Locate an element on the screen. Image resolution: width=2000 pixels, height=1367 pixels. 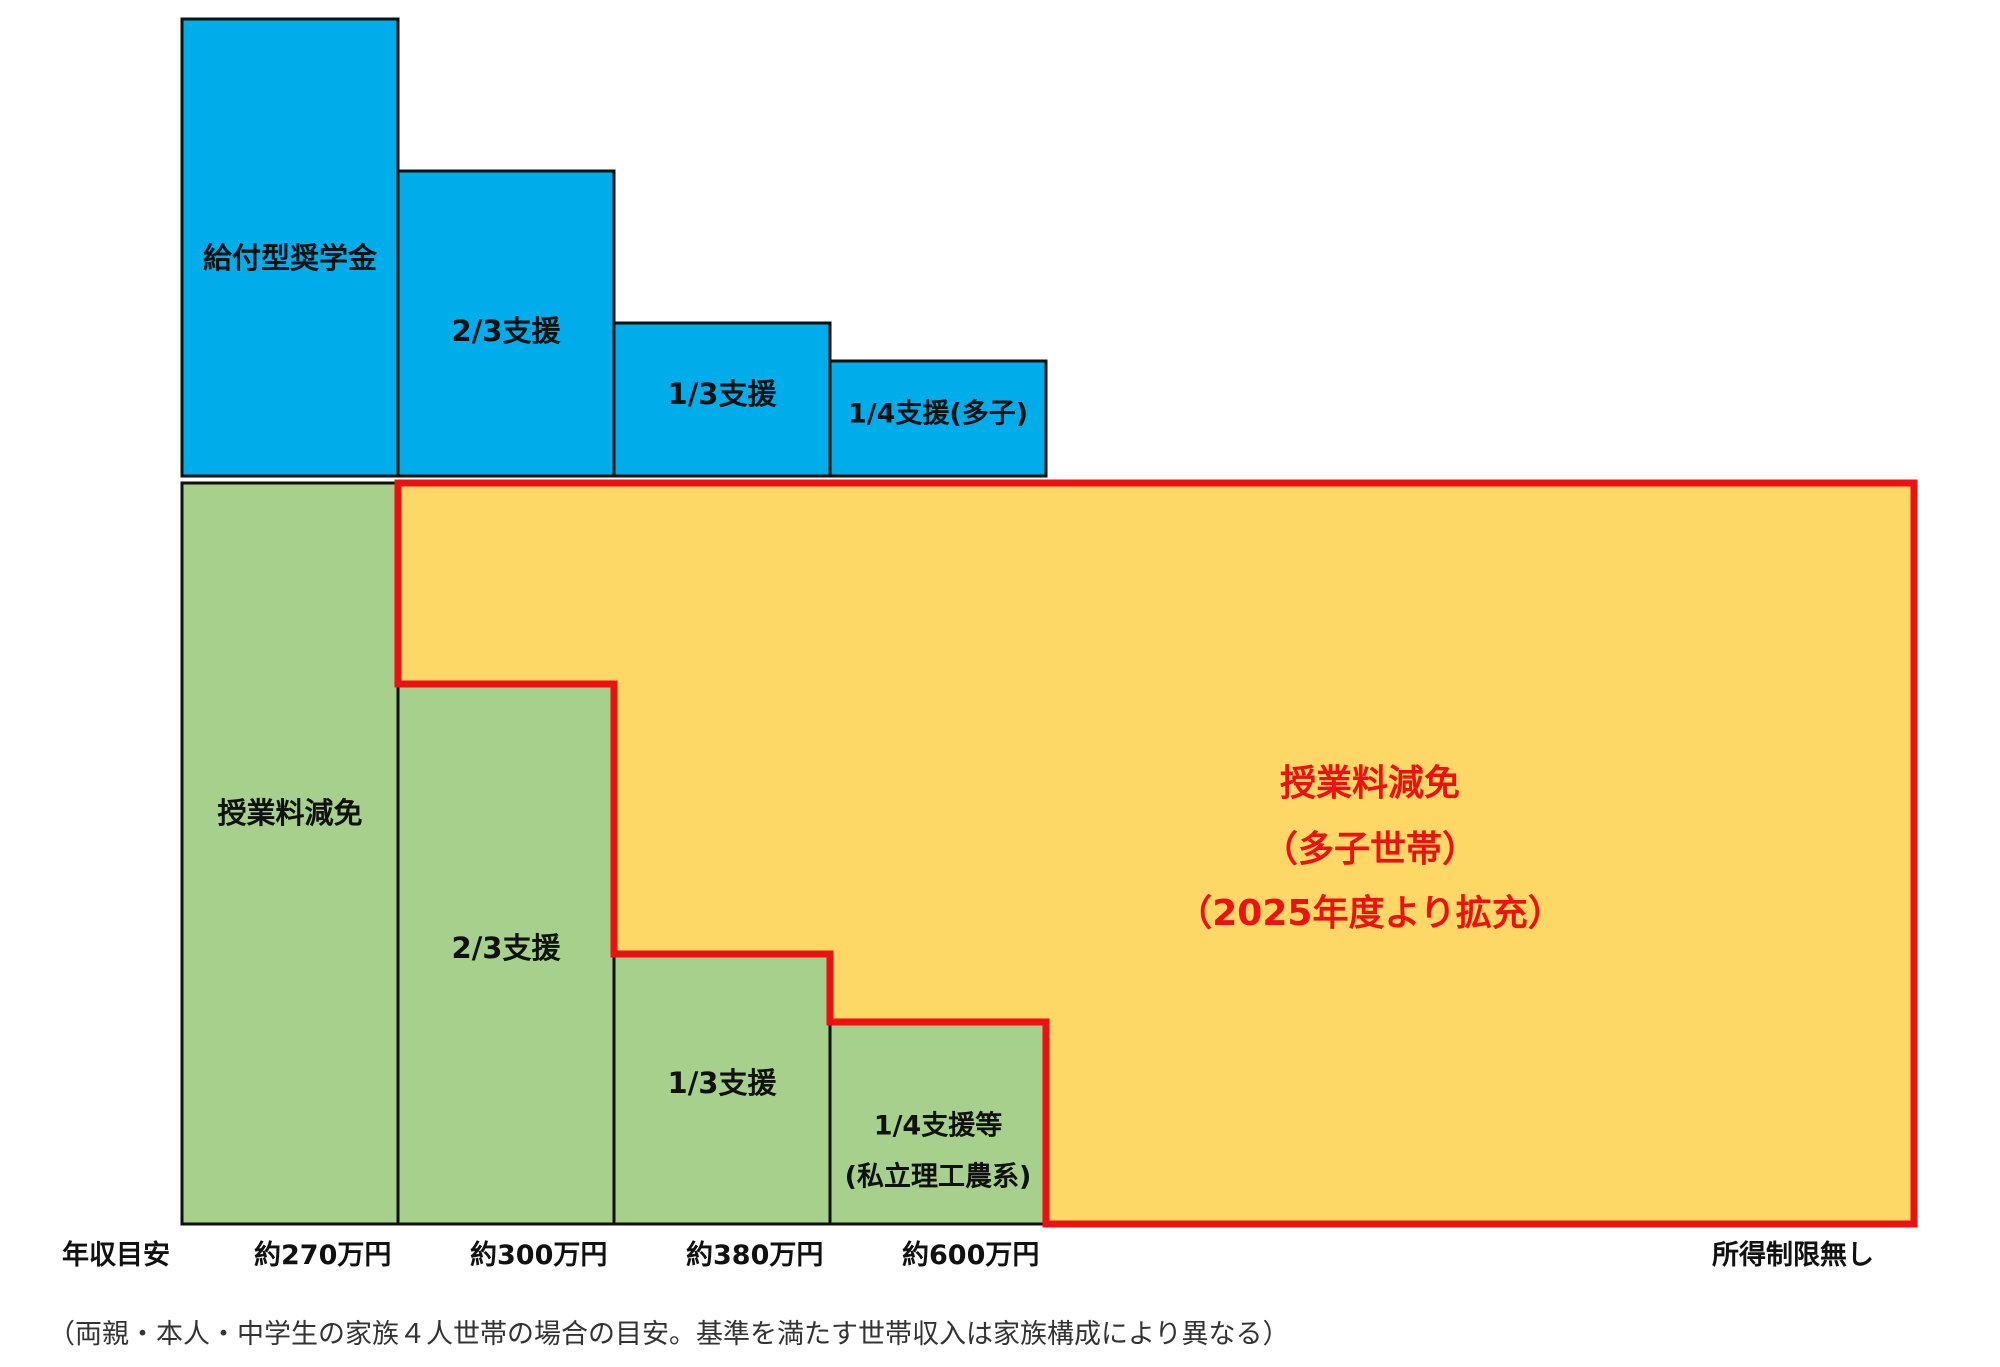
tuition-tier-full is located at coordinates (290, 853).